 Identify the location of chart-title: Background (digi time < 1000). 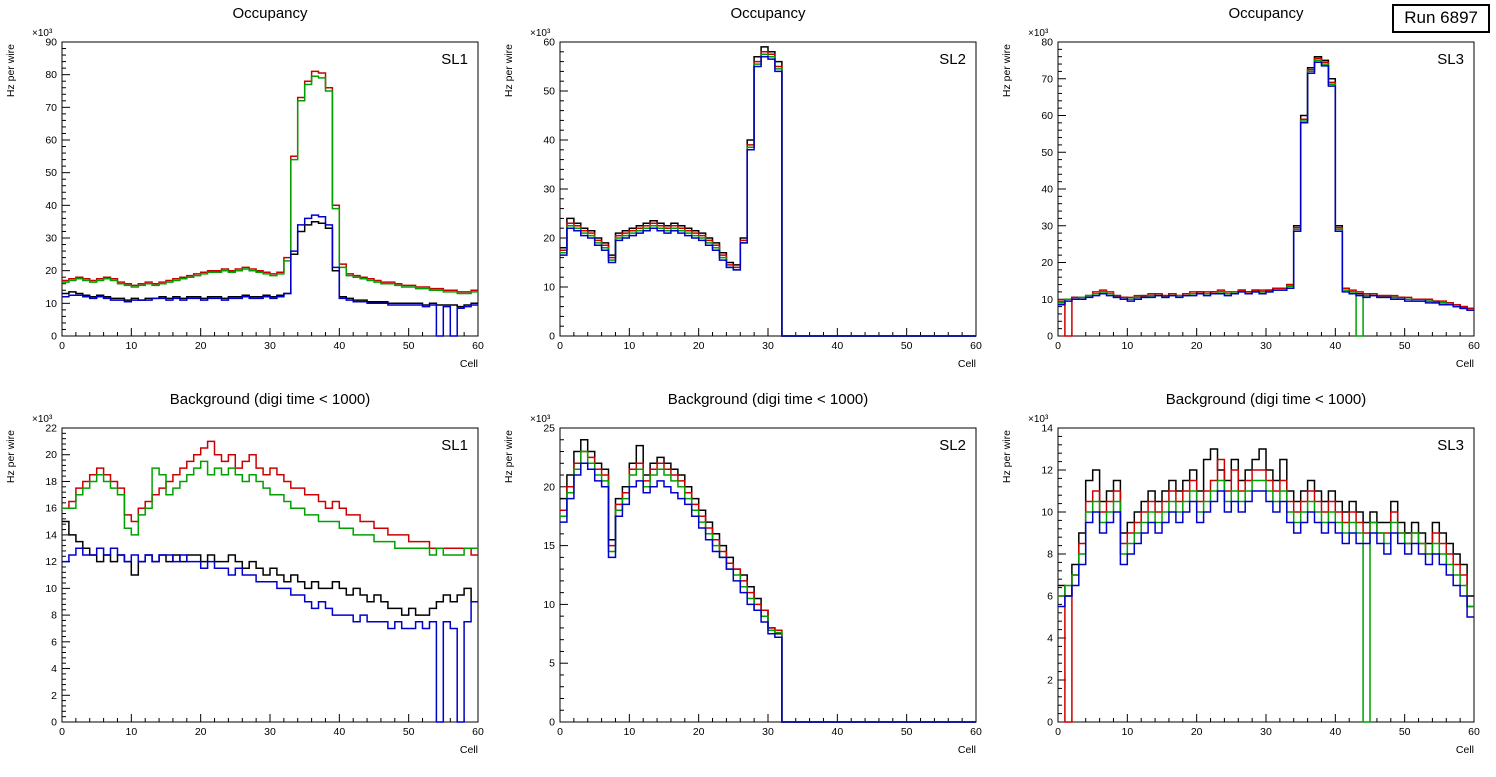
(768, 399).